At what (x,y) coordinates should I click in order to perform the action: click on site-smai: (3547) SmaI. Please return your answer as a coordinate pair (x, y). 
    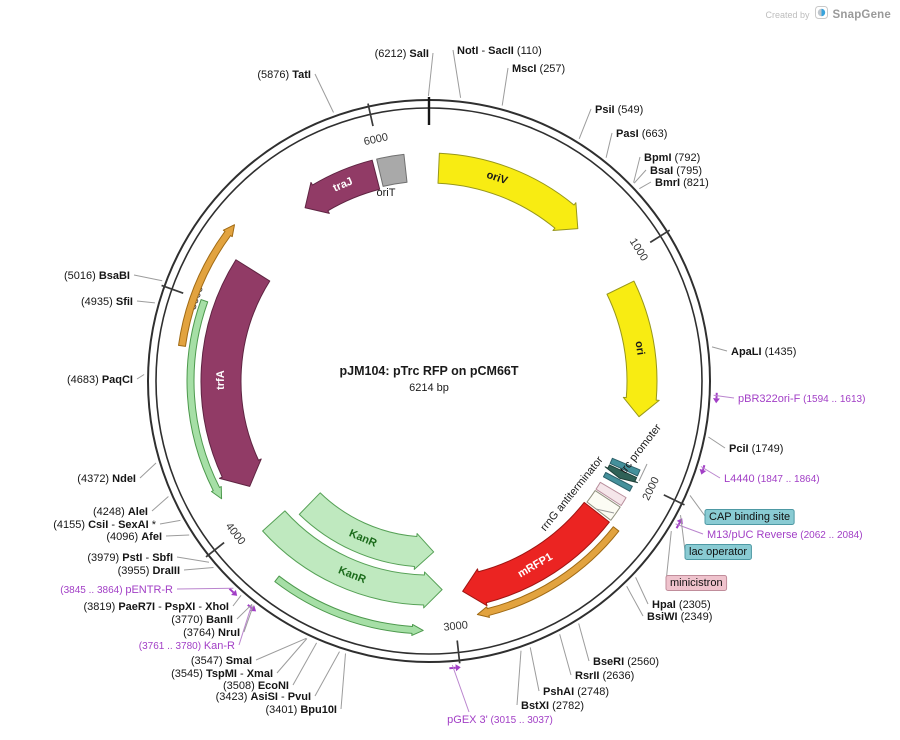
    Looking at the image, I should click on (249, 652).